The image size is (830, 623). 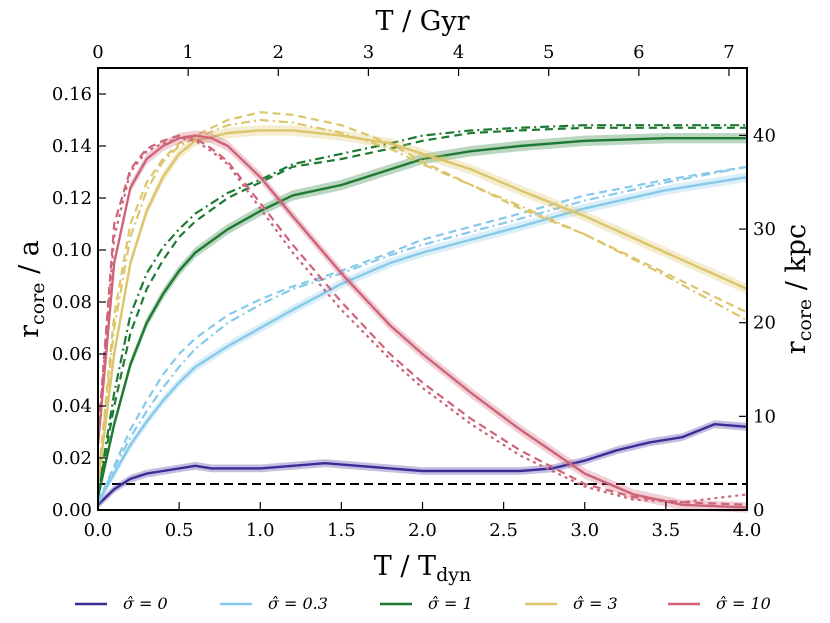 I want to click on legend-item-1: σ̂ = 0.3, so click(x=274, y=603).